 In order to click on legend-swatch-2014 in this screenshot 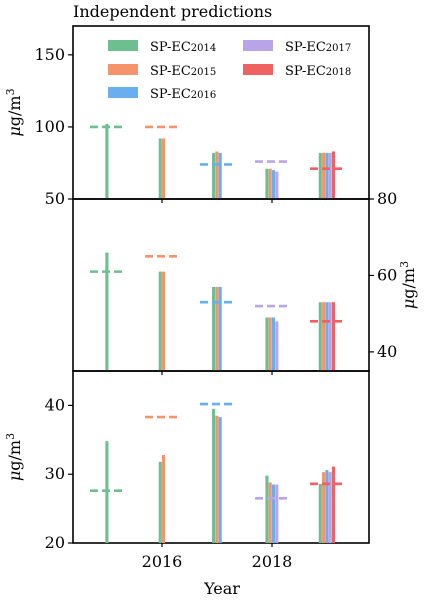, I will do `click(123, 45)`.